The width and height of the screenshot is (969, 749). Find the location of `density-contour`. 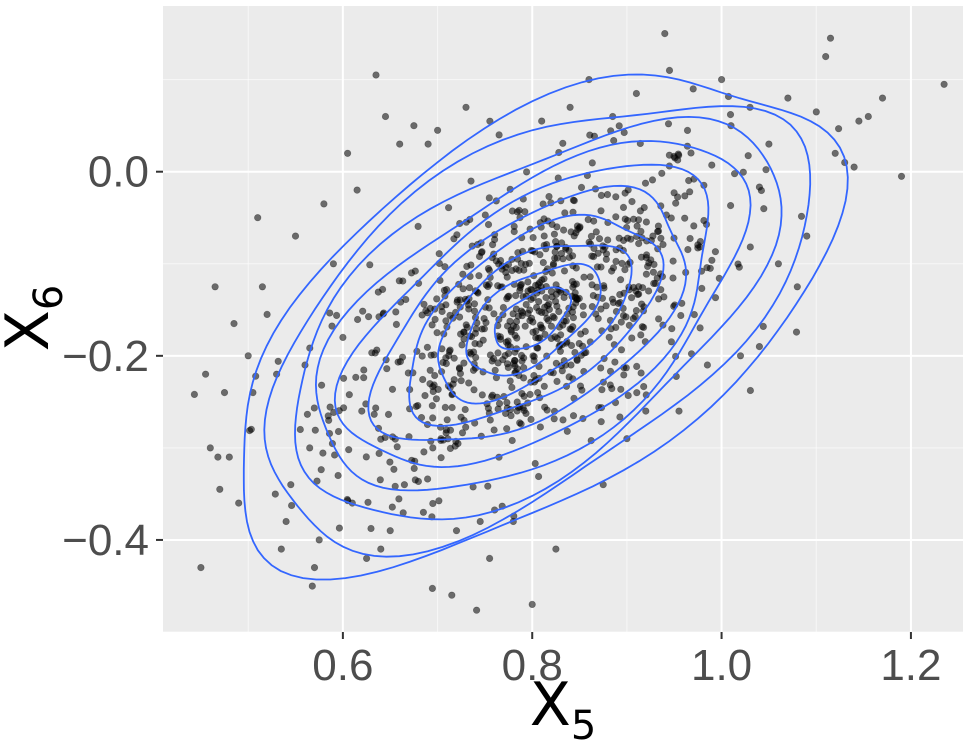

density-contour is located at coordinates (535, 324).